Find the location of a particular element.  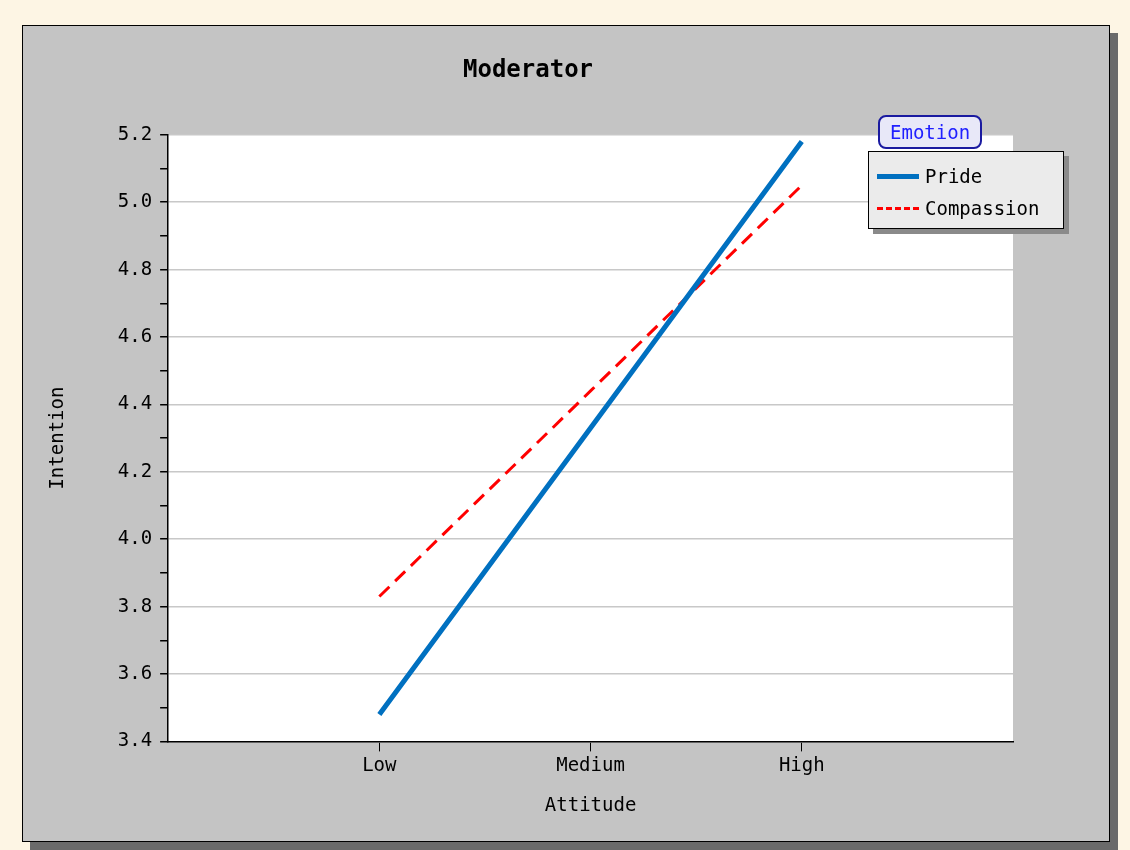

y-tick-label: 4.0 is located at coordinates (135, 537).